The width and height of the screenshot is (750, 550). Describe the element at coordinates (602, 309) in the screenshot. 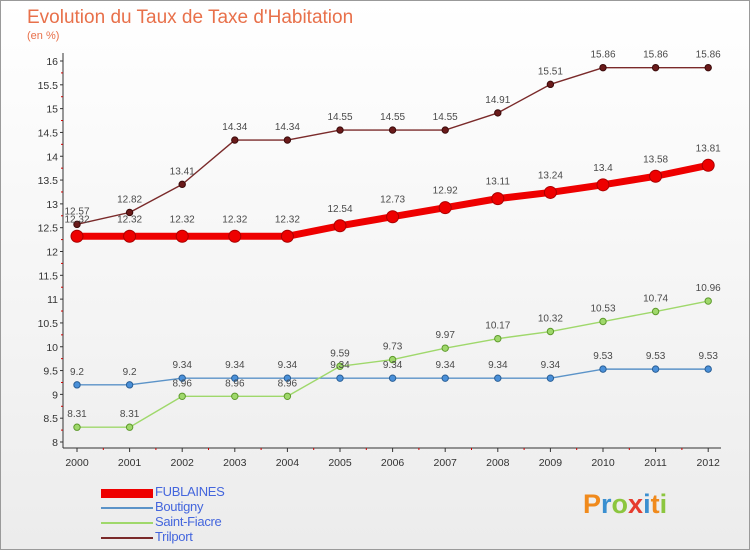

I see `data-label: 10.53` at that location.